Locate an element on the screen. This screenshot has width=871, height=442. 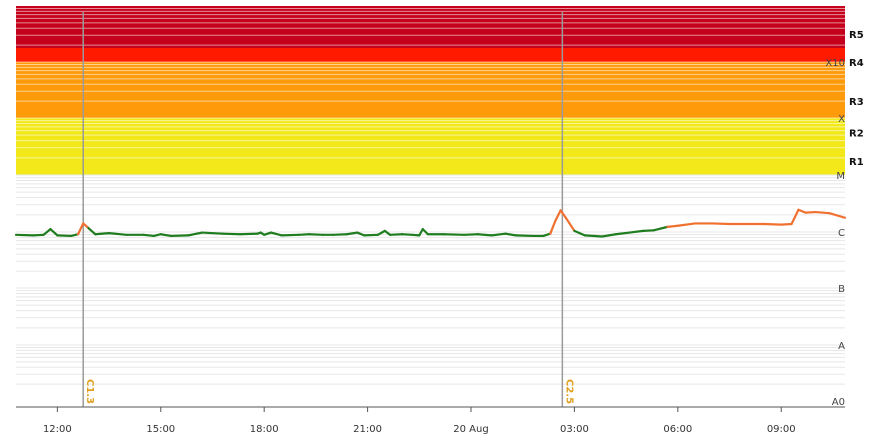
flux-class-label-b: B is located at coordinates (841, 289).